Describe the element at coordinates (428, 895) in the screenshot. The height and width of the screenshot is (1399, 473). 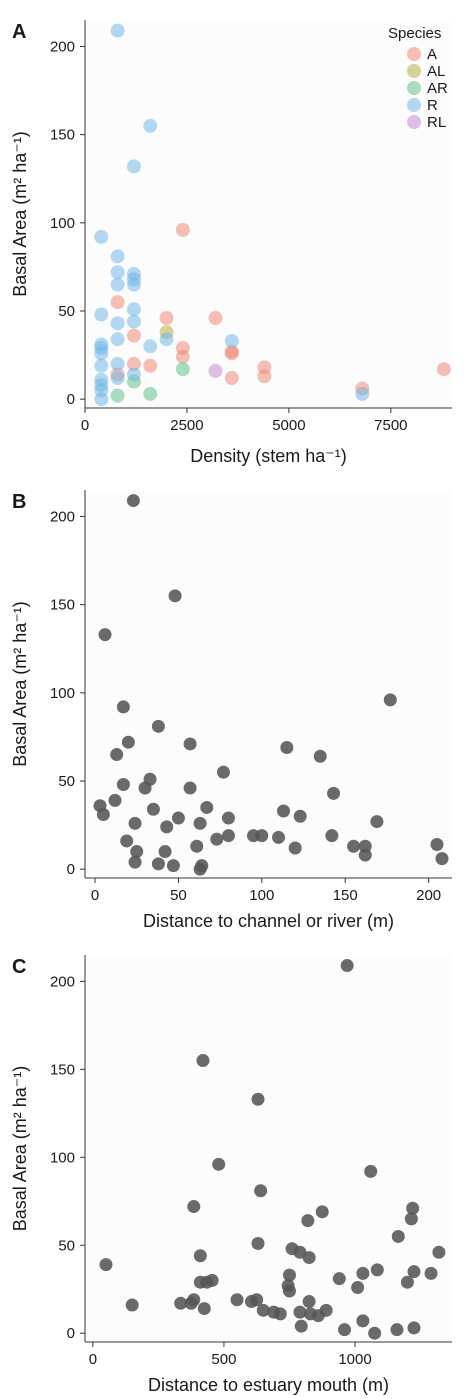
I see `x-tick-label: 200` at that location.